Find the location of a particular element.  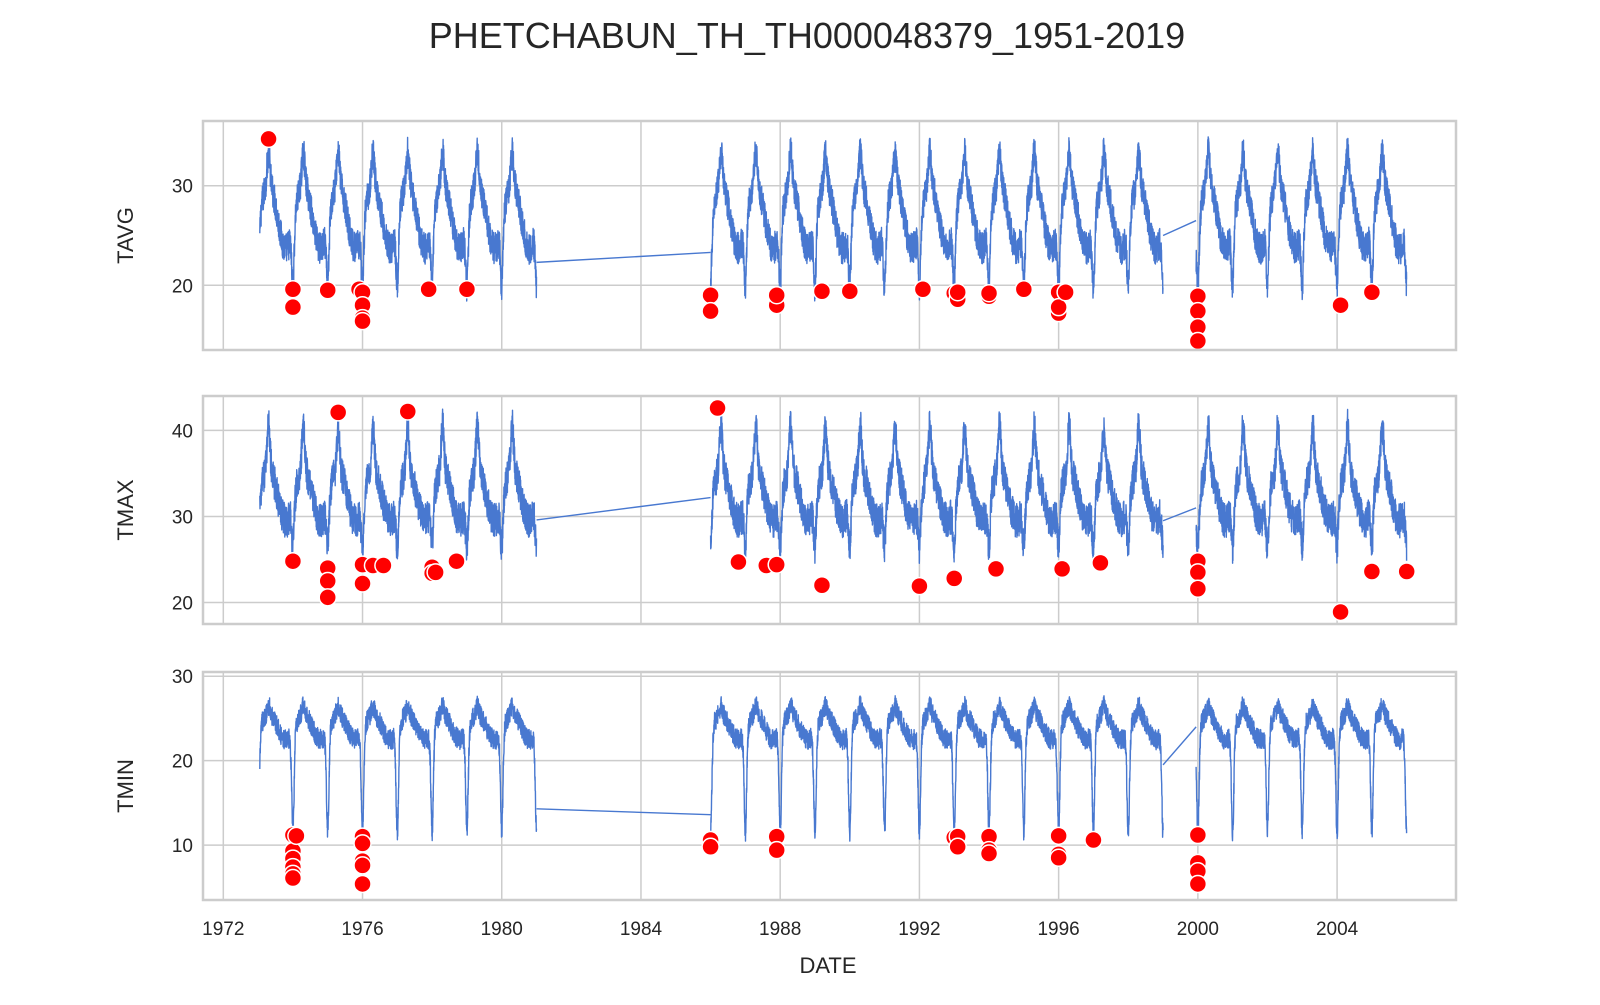

series-line-tavg is located at coordinates (833, 219).